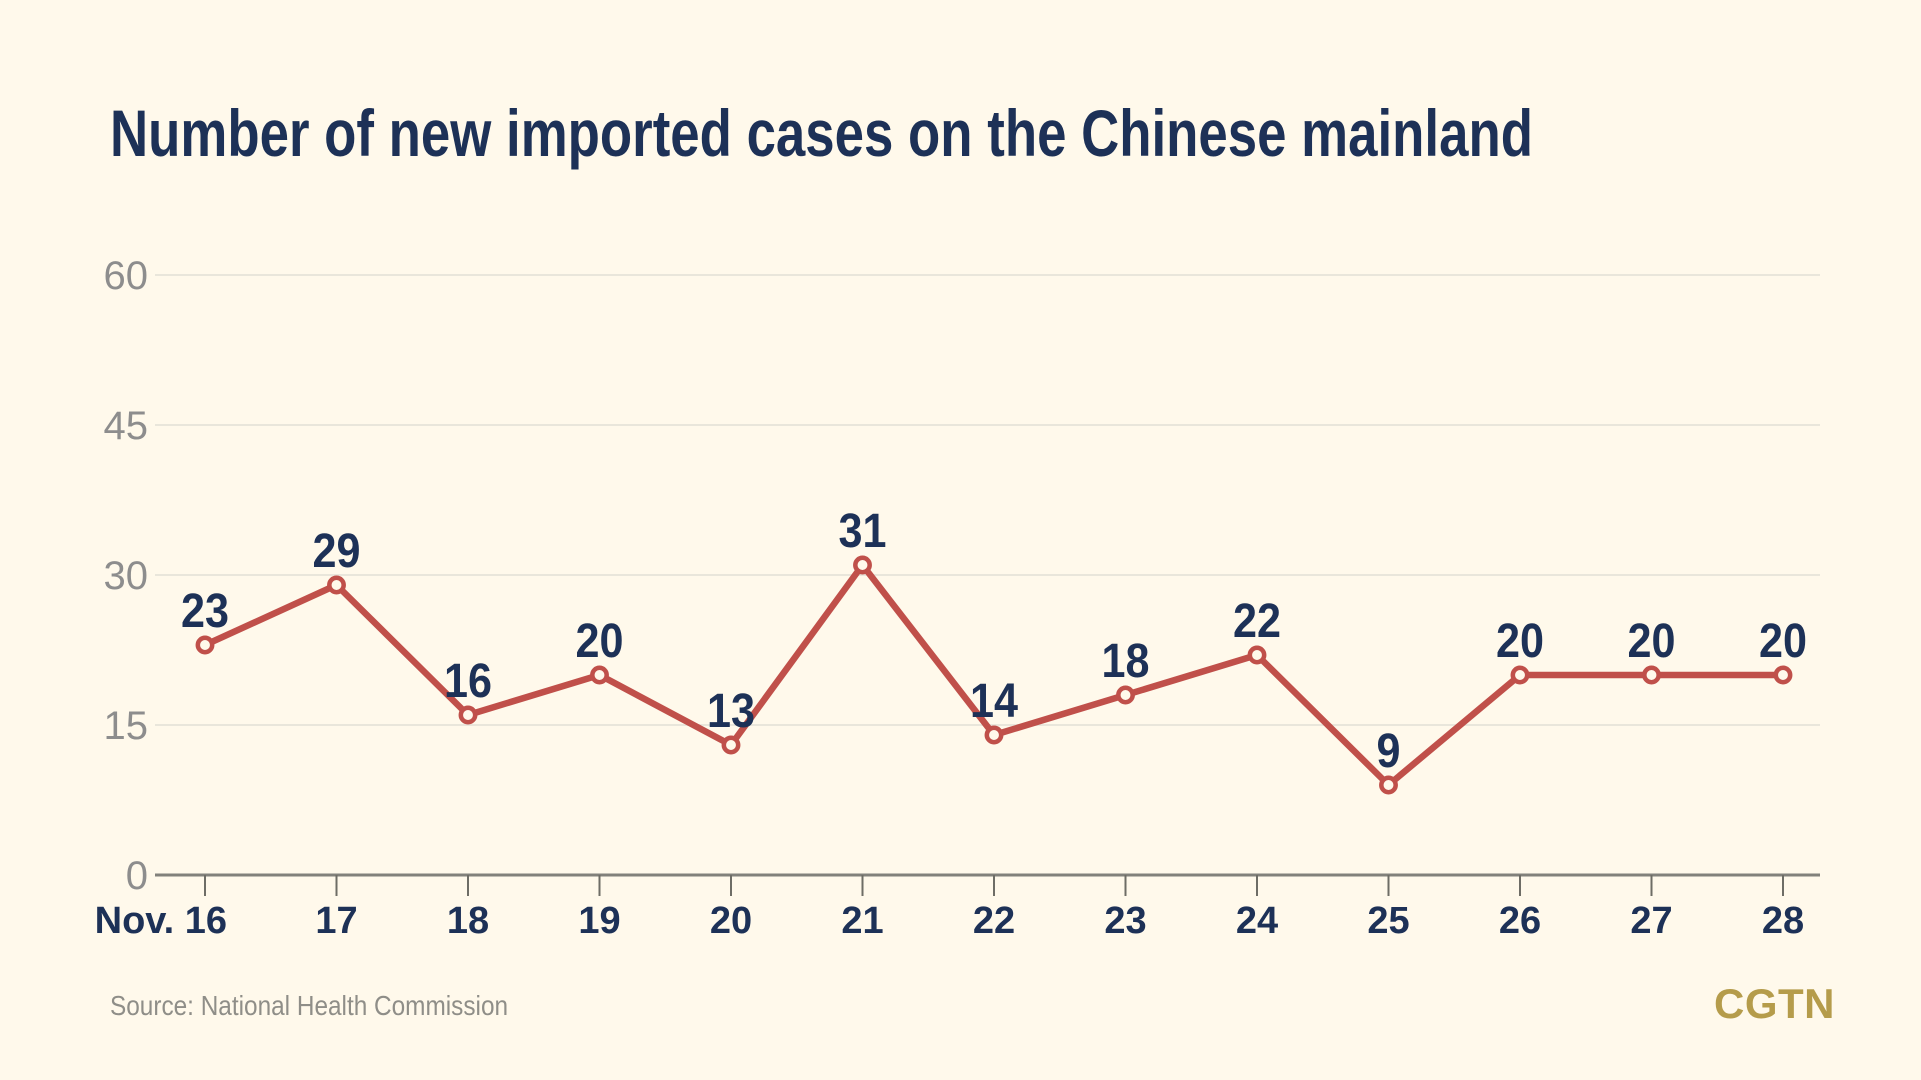 The height and width of the screenshot is (1080, 1921). I want to click on data-point-label: 31, so click(863, 531).